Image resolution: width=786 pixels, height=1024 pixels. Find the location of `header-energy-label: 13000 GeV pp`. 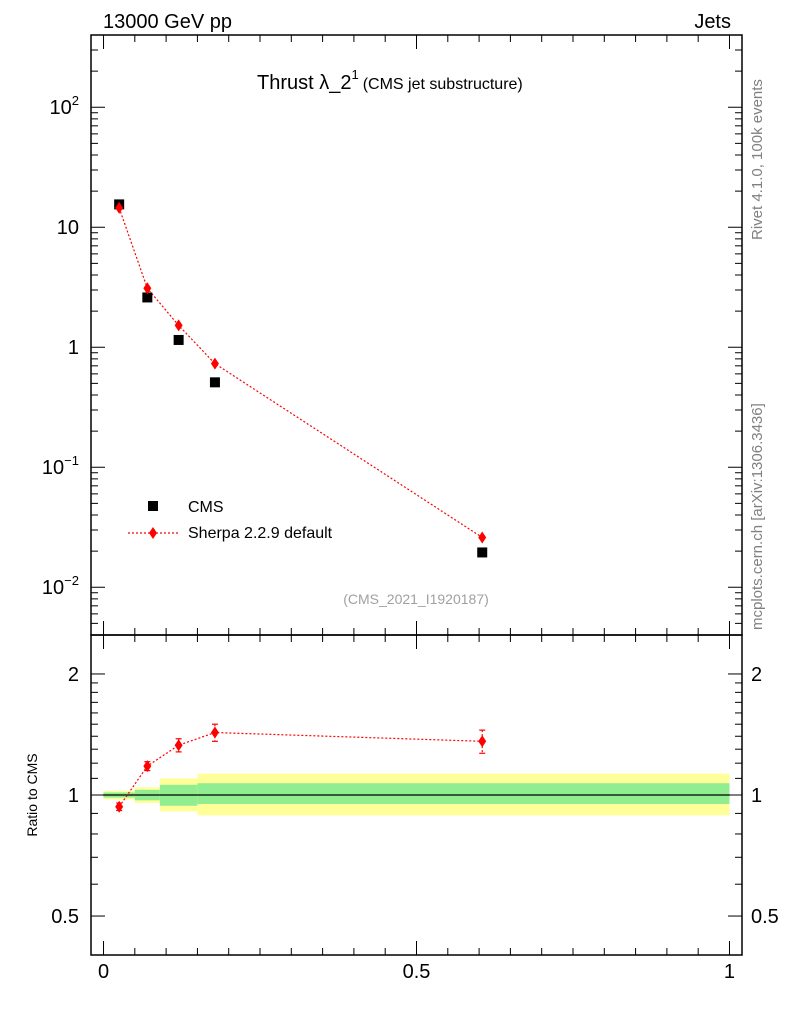

header-energy-label: 13000 GeV pp is located at coordinates (167, 22).